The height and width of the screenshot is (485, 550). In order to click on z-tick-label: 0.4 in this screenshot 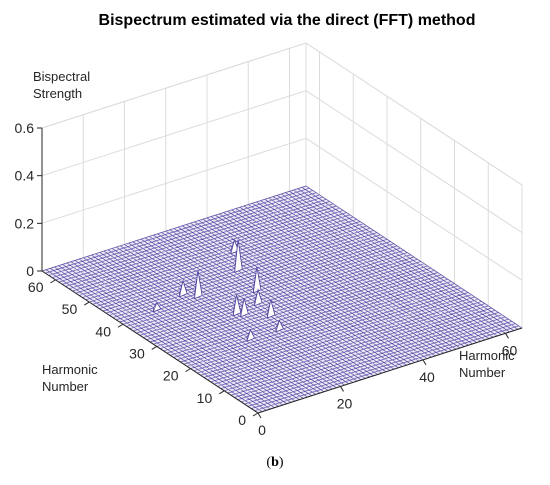, I will do `click(25, 176)`.